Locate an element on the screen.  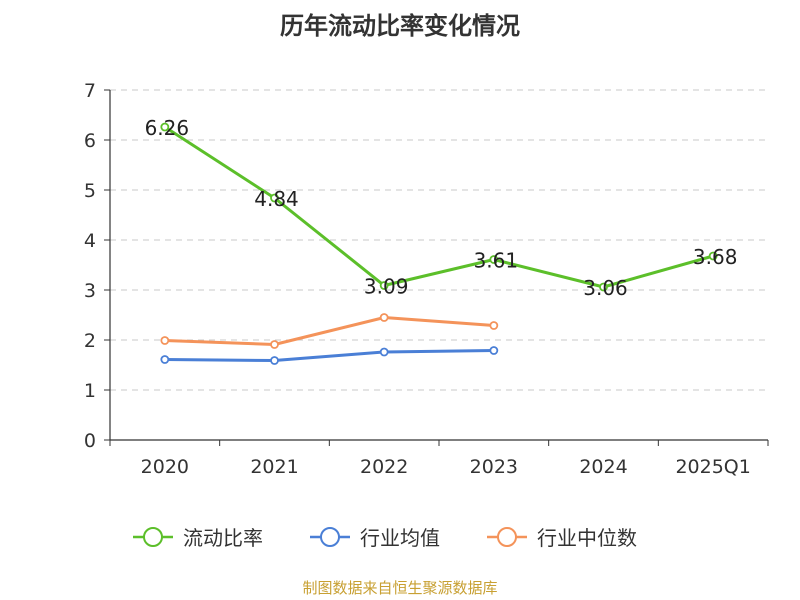
legend-label: 行业均值 is located at coordinates (400, 538).